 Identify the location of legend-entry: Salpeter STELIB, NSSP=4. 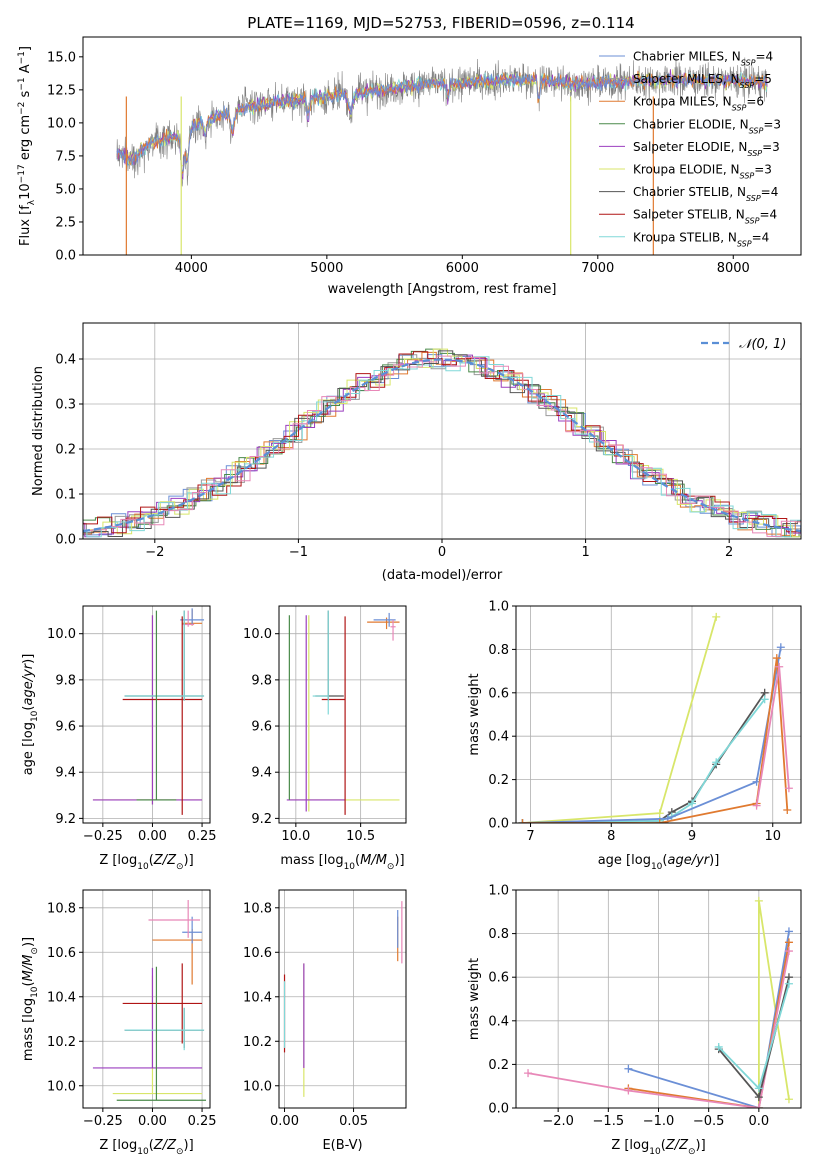
(705, 217).